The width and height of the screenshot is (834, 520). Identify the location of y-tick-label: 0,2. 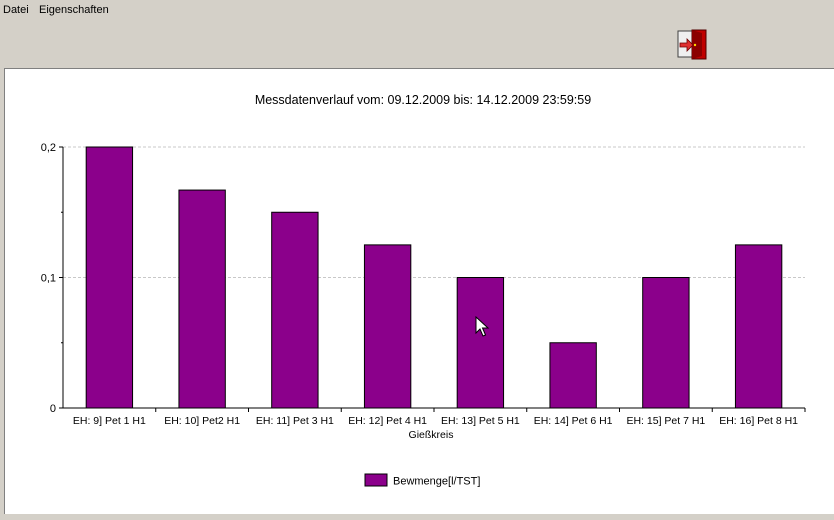
(48, 148).